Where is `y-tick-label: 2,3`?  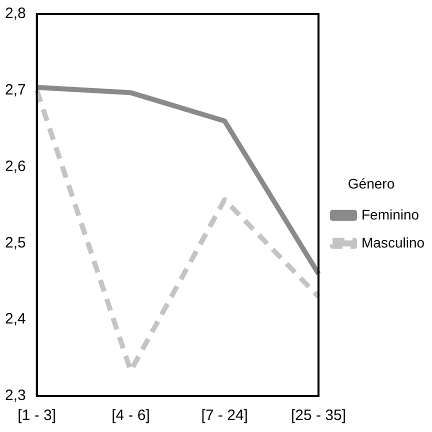 y-tick-label: 2,3 is located at coordinates (15, 395).